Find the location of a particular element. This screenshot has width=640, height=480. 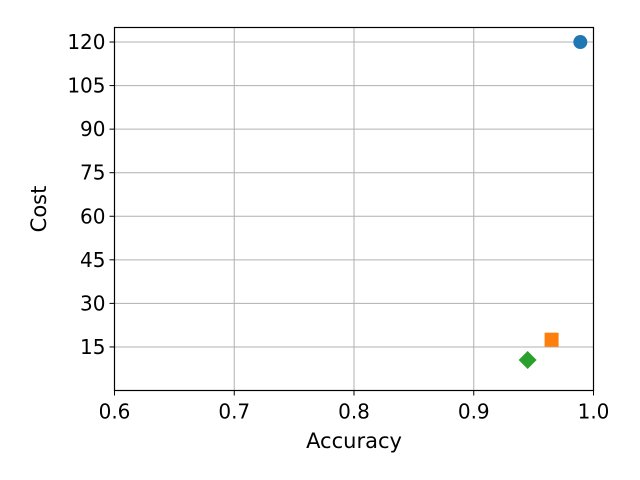

data-points is located at coordinates (553, 202).